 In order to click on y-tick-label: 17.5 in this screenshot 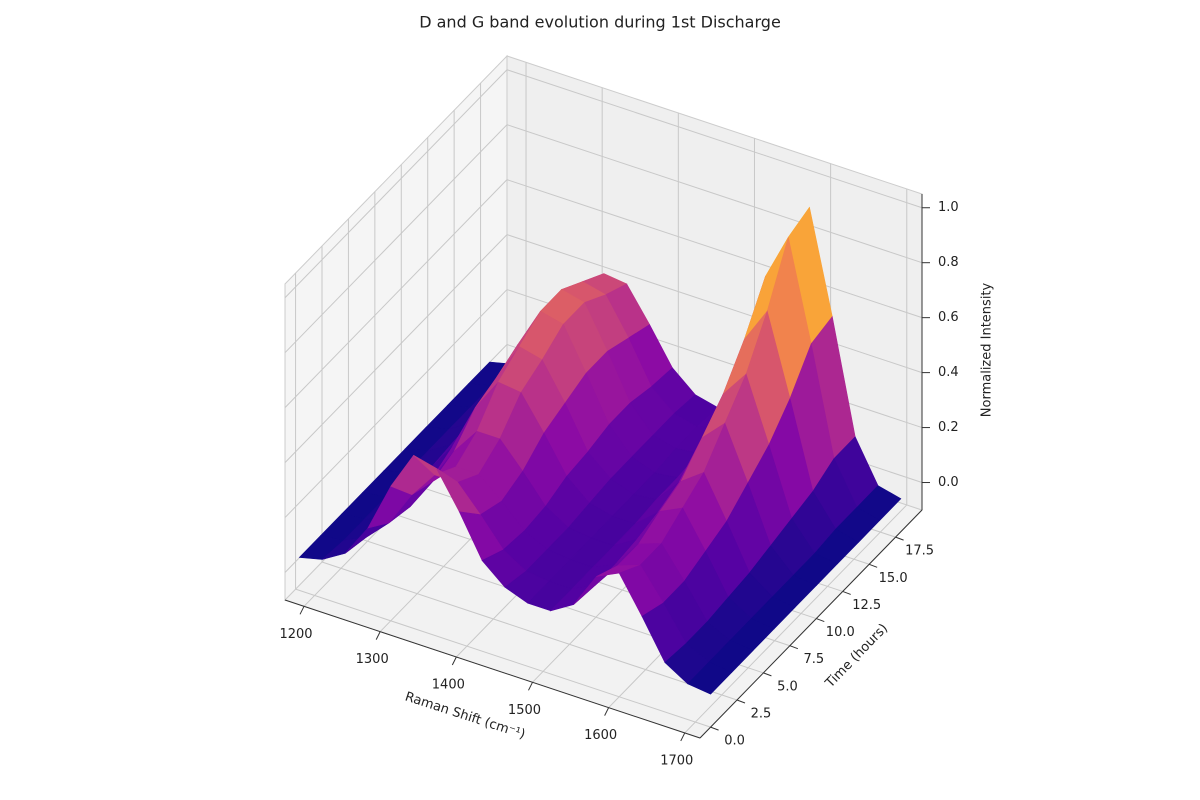, I will do `click(919, 551)`.